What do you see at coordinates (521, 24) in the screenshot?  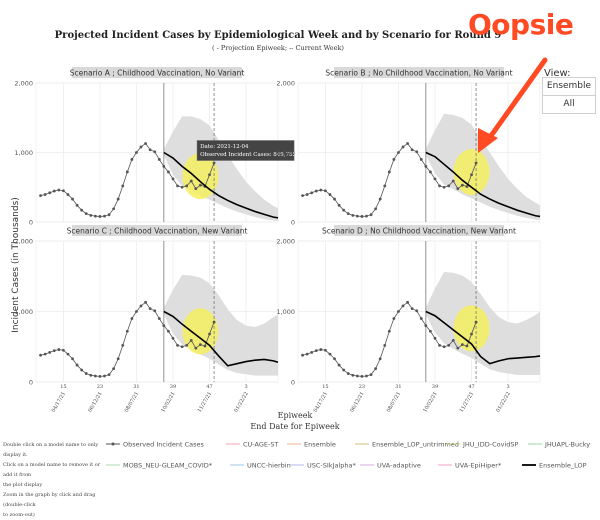 I see `oopsie-annotation: Oopsie` at bounding box center [521, 24].